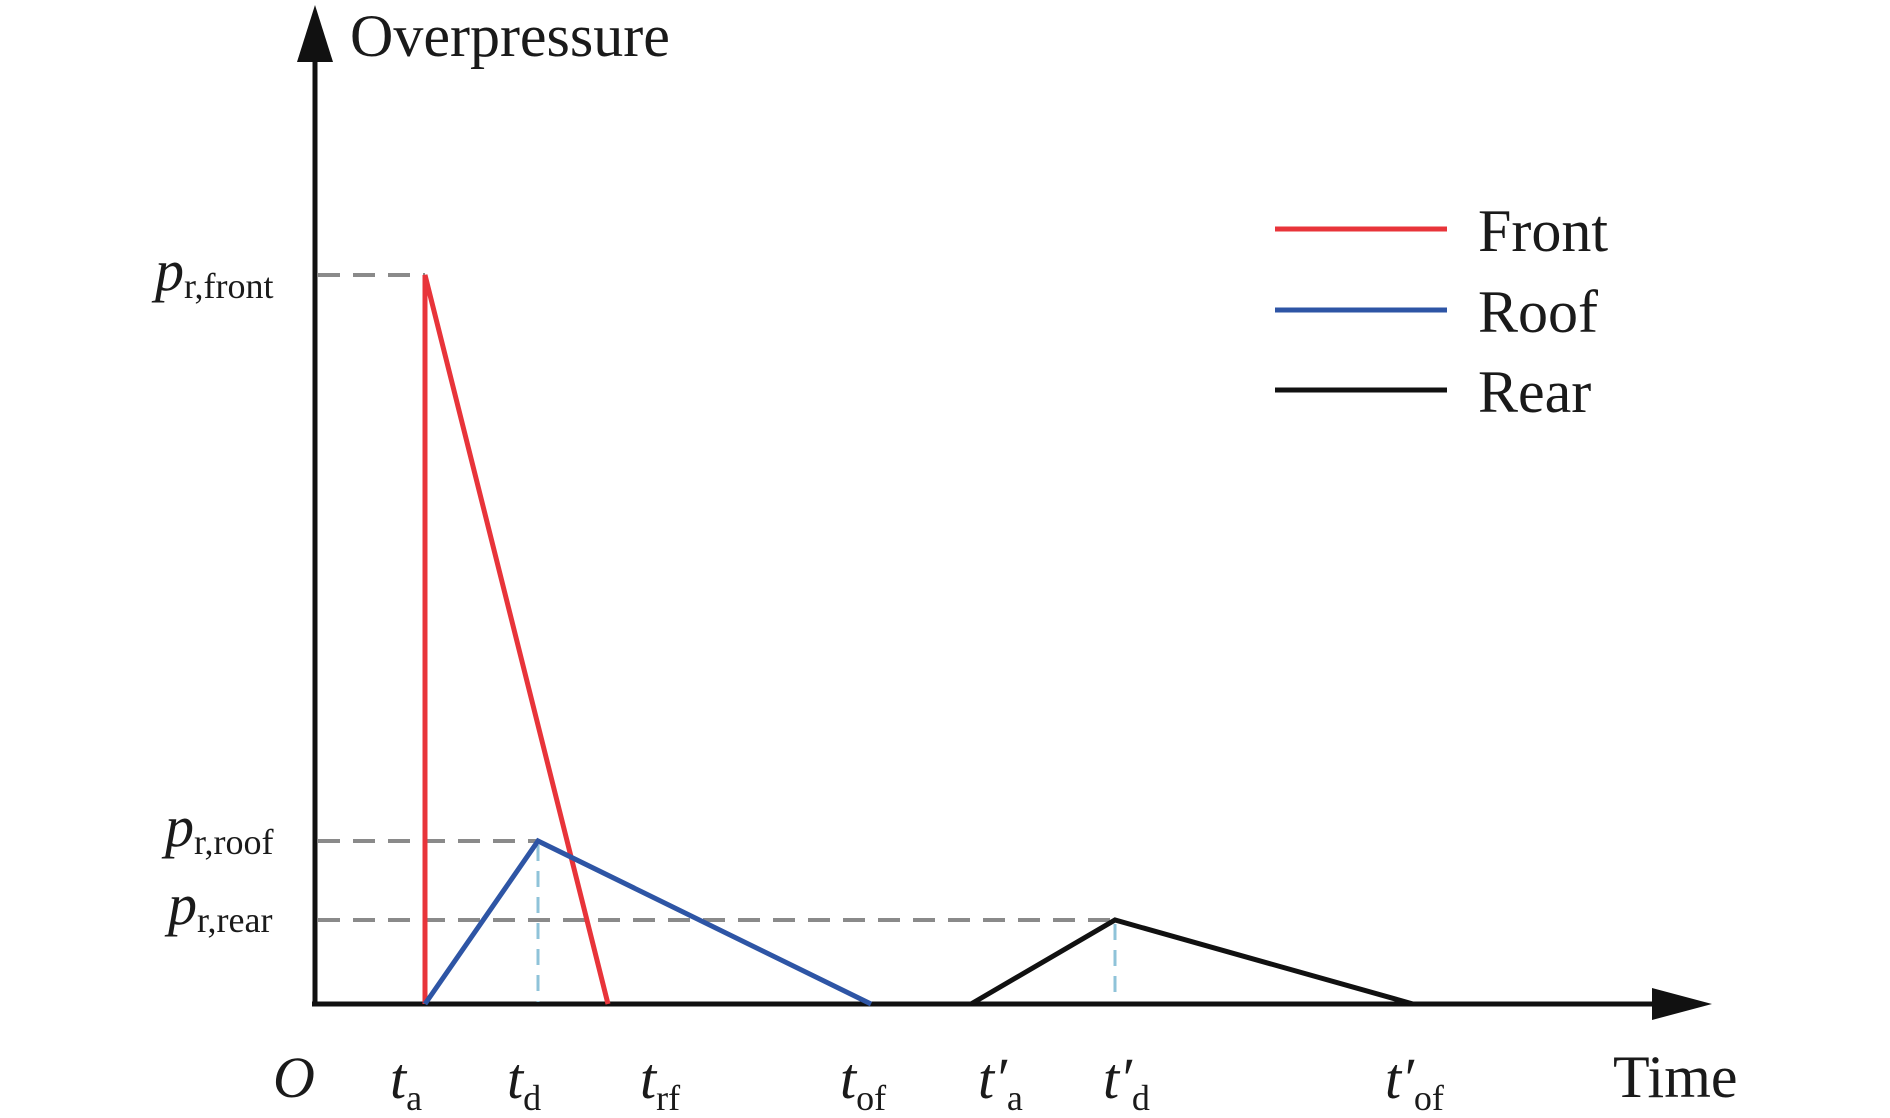 Image resolution: width=1890 pixels, height=1118 pixels. I want to click on label-t-a-prime: t′a, so click(1000, 1082).